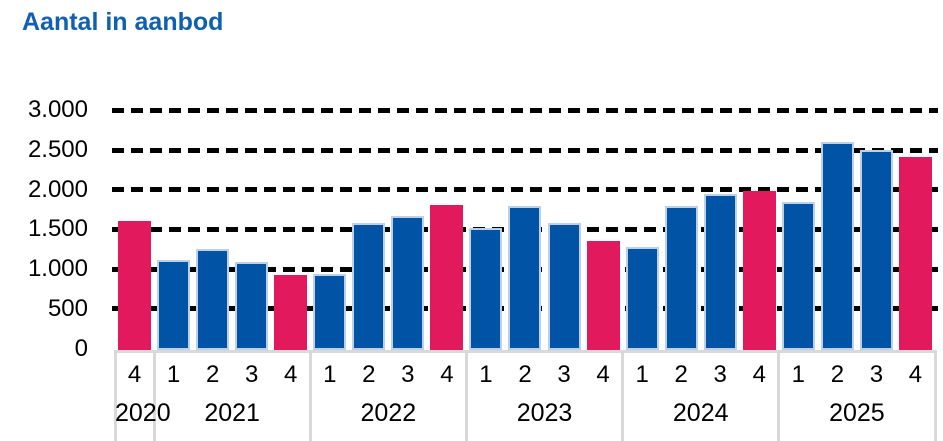  I want to click on x-axis-line, so click(525, 351).